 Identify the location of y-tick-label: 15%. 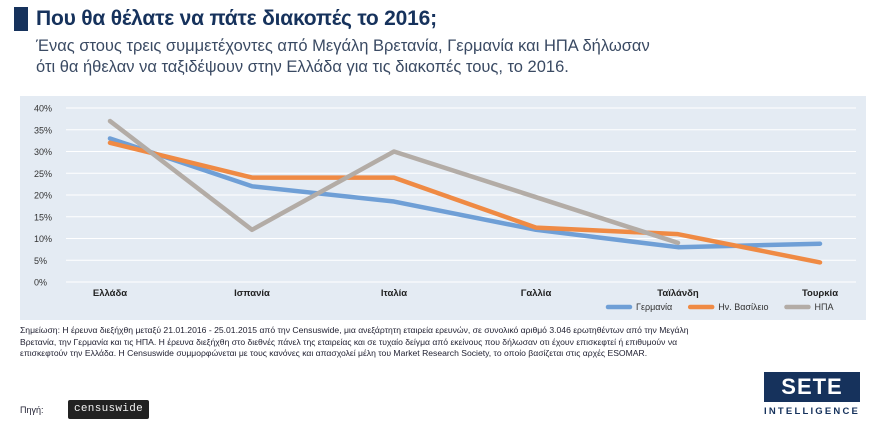
(43, 217).